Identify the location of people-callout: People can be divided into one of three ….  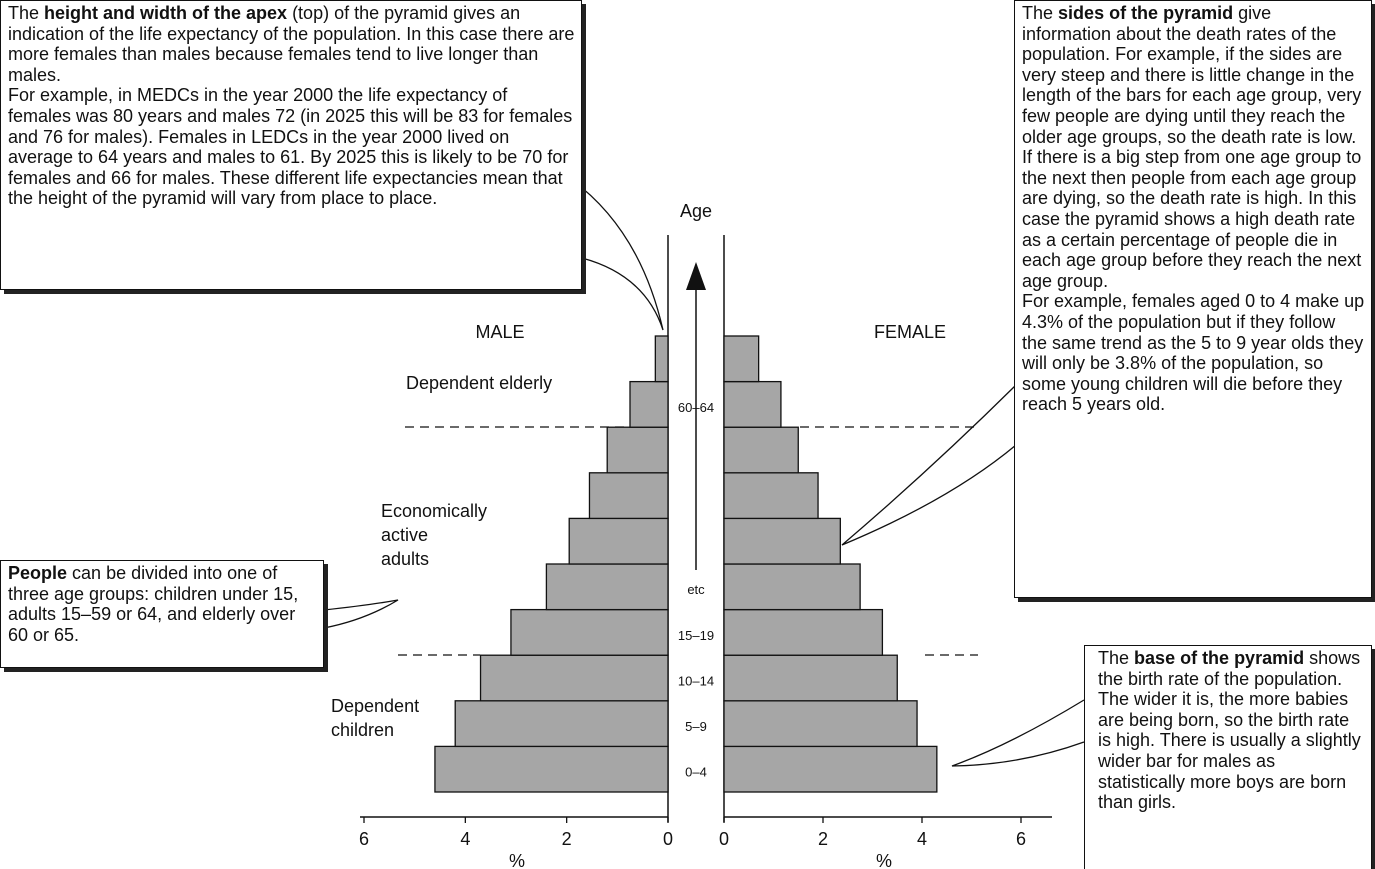
(162, 614).